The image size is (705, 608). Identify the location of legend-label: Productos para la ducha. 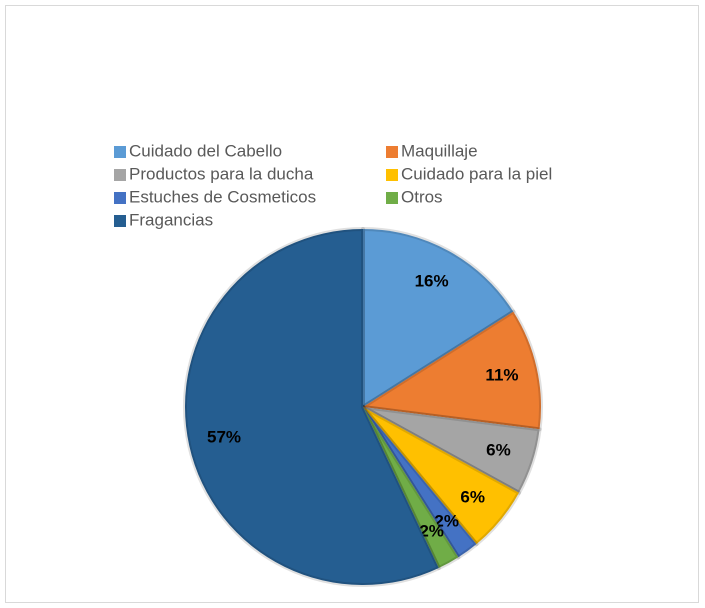
(221, 173).